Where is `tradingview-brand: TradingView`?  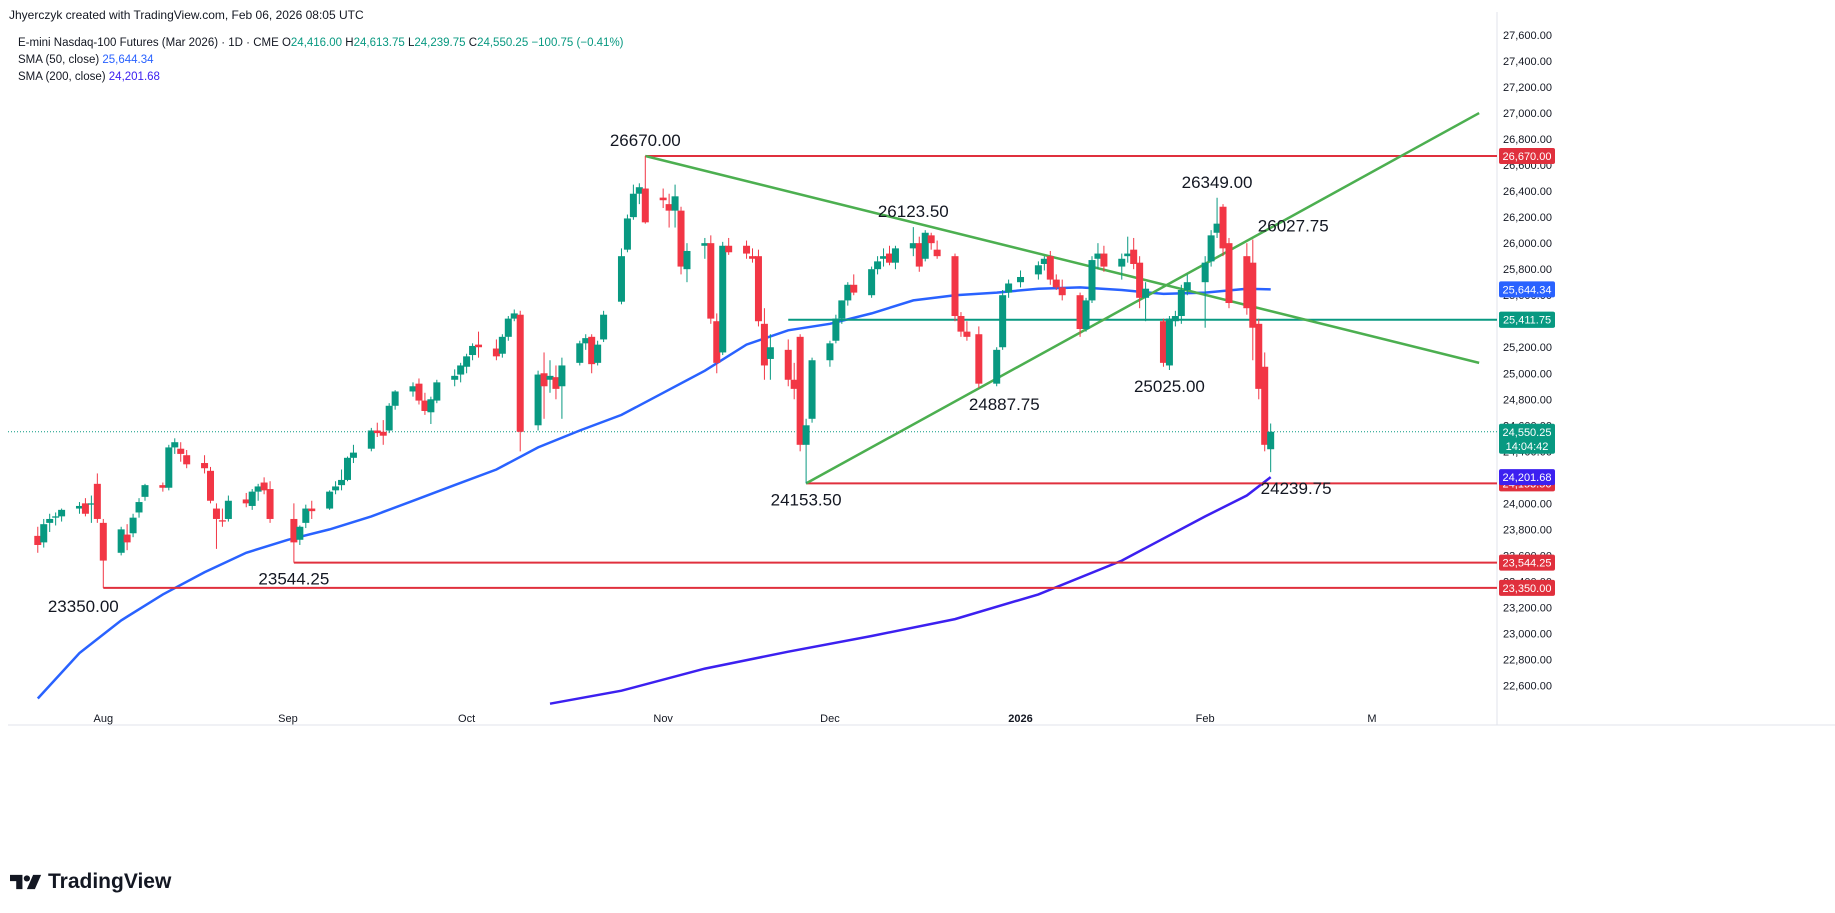 tradingview-brand: TradingView is located at coordinates (90, 882).